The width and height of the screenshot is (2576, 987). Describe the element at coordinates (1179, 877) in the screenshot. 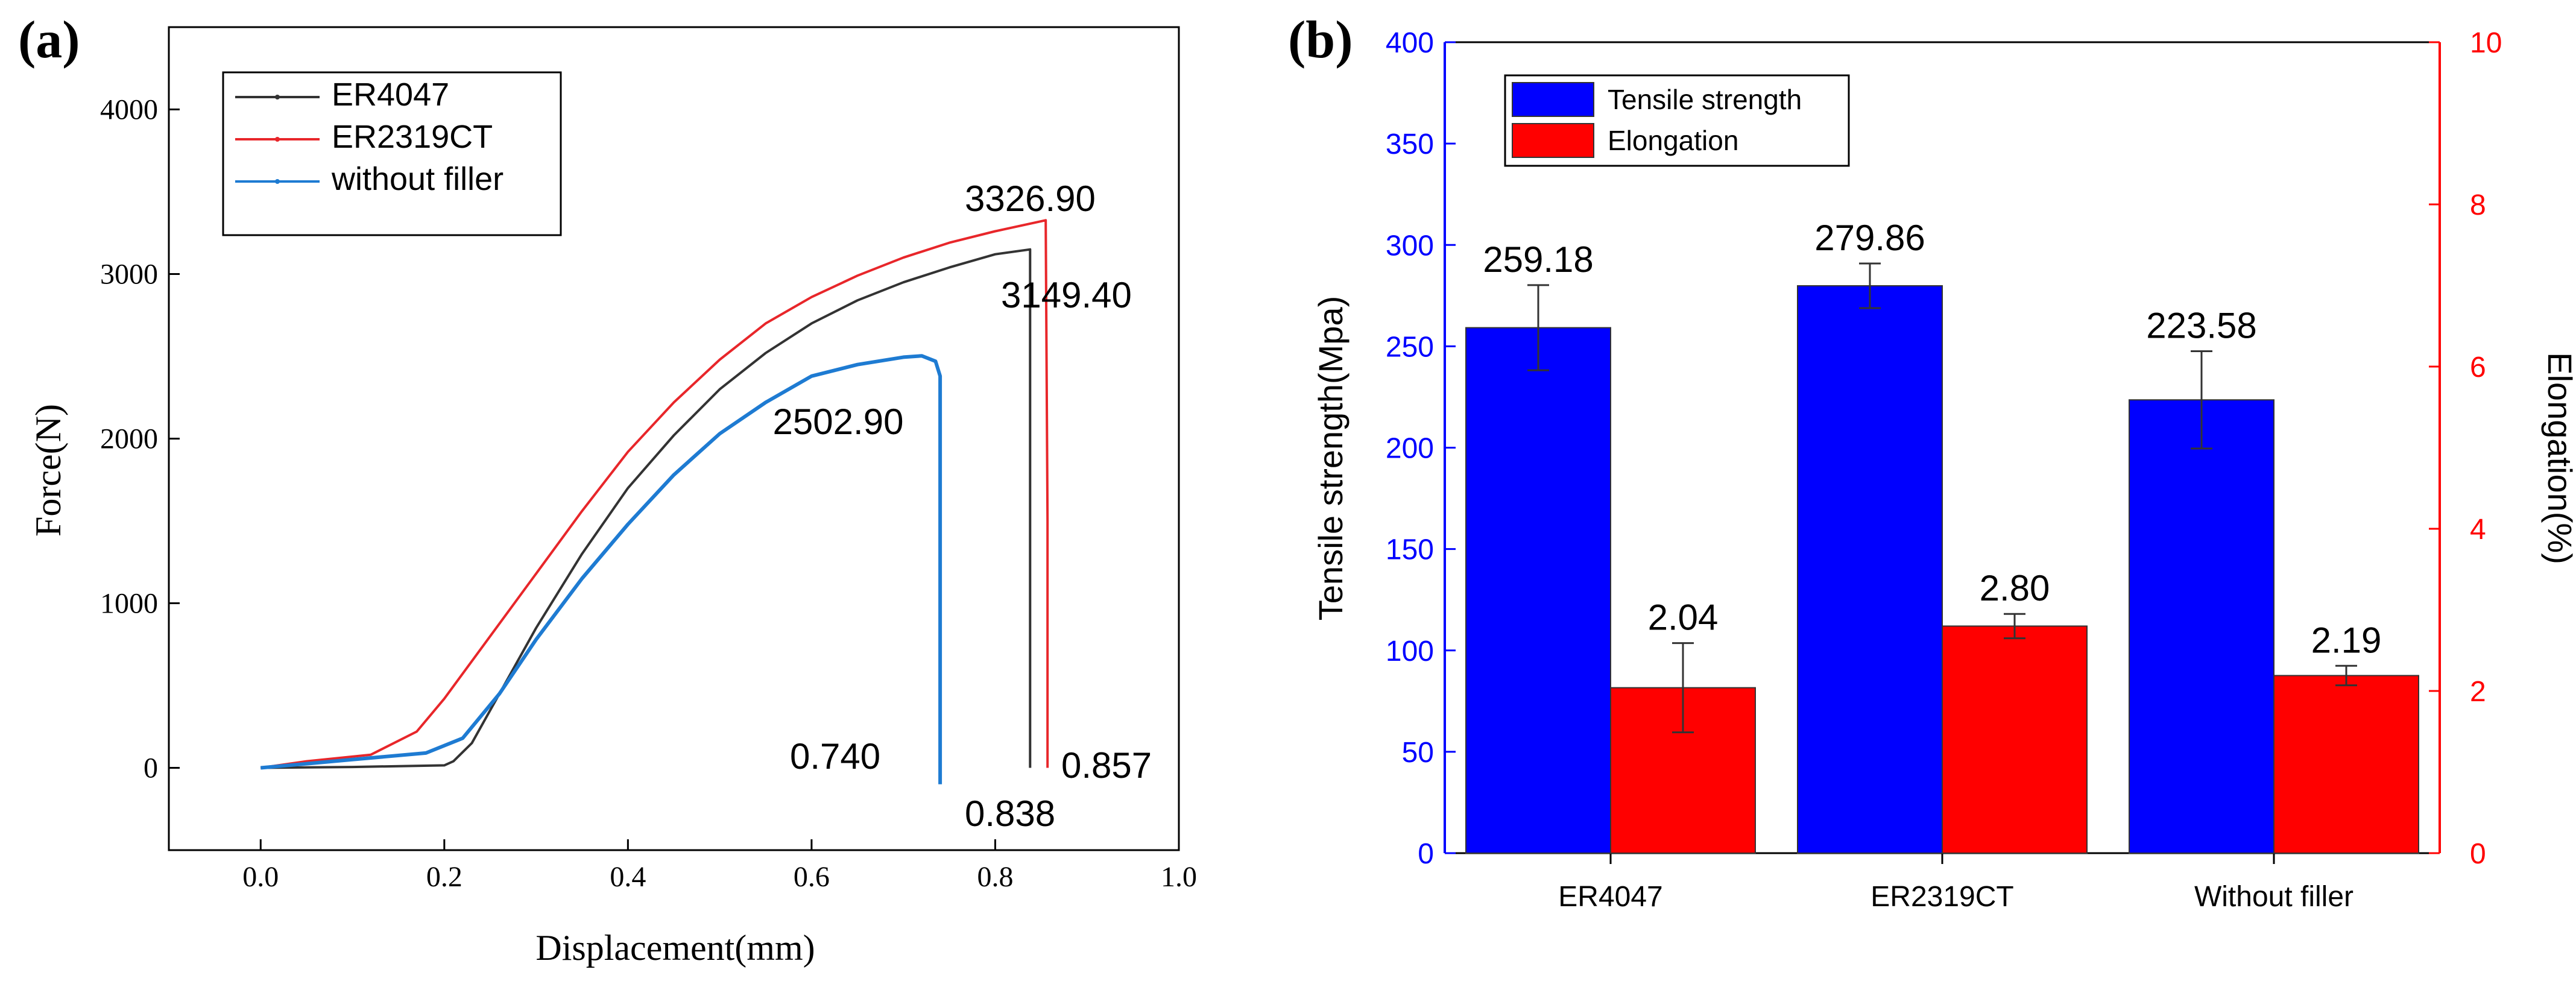

I see `x-tick-label-a: 1.0` at that location.